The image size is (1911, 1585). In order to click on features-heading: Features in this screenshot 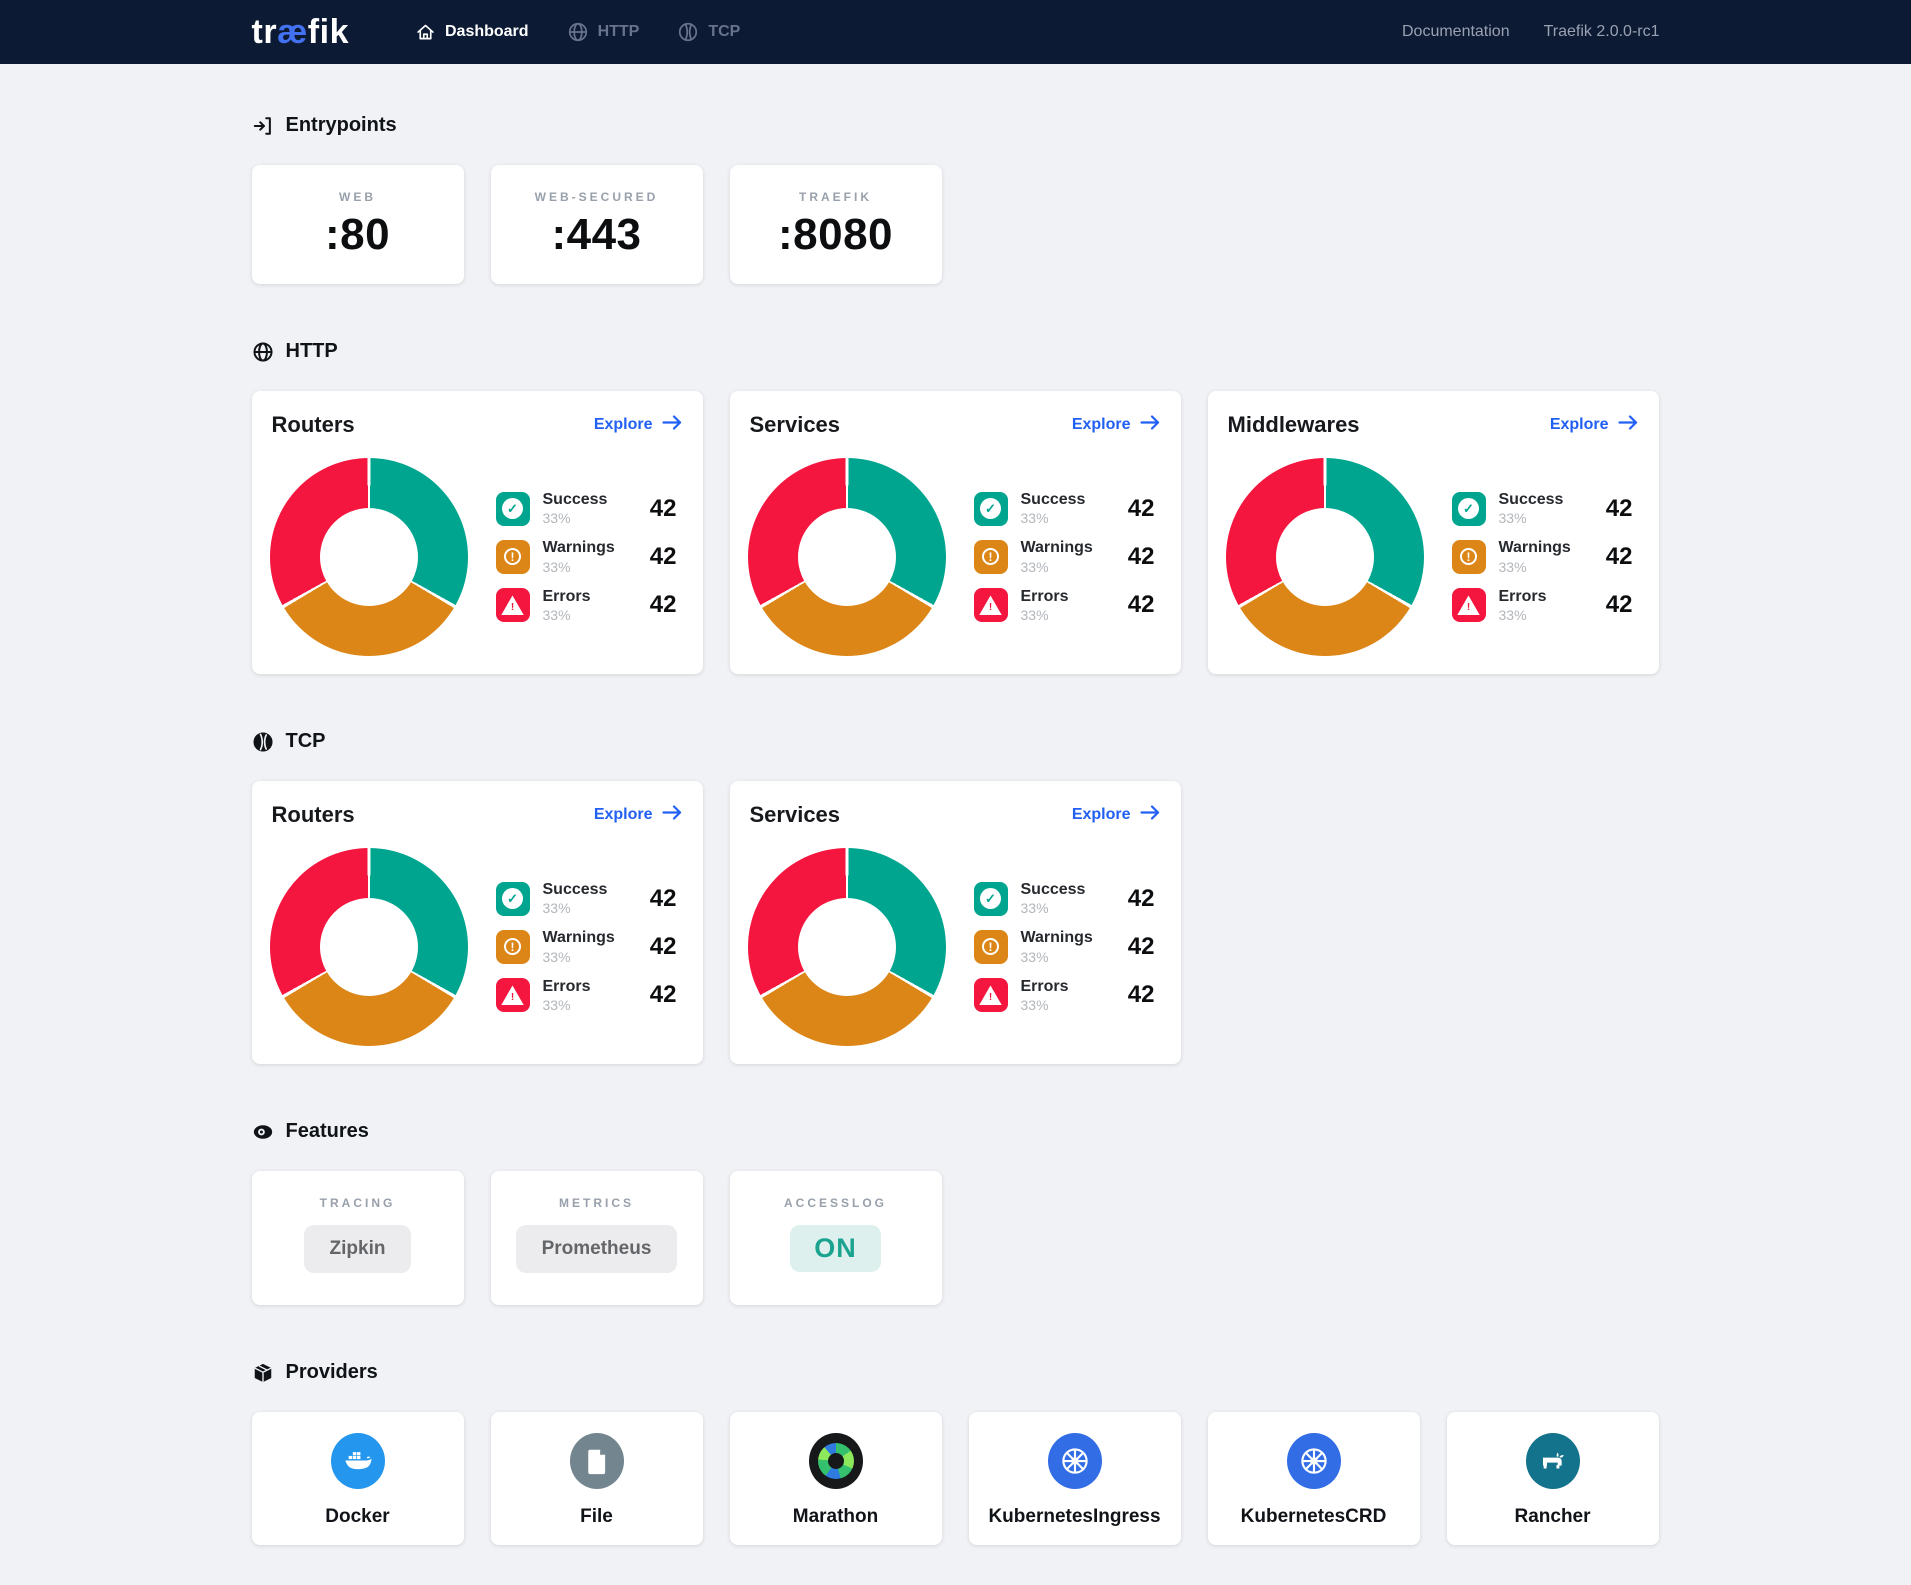, I will do `click(956, 1131)`.